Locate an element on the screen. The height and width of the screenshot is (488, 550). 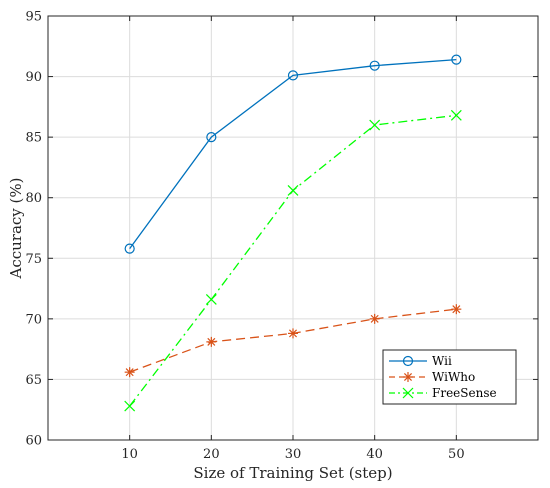
x-tick-label: 50 is located at coordinates (456, 454).